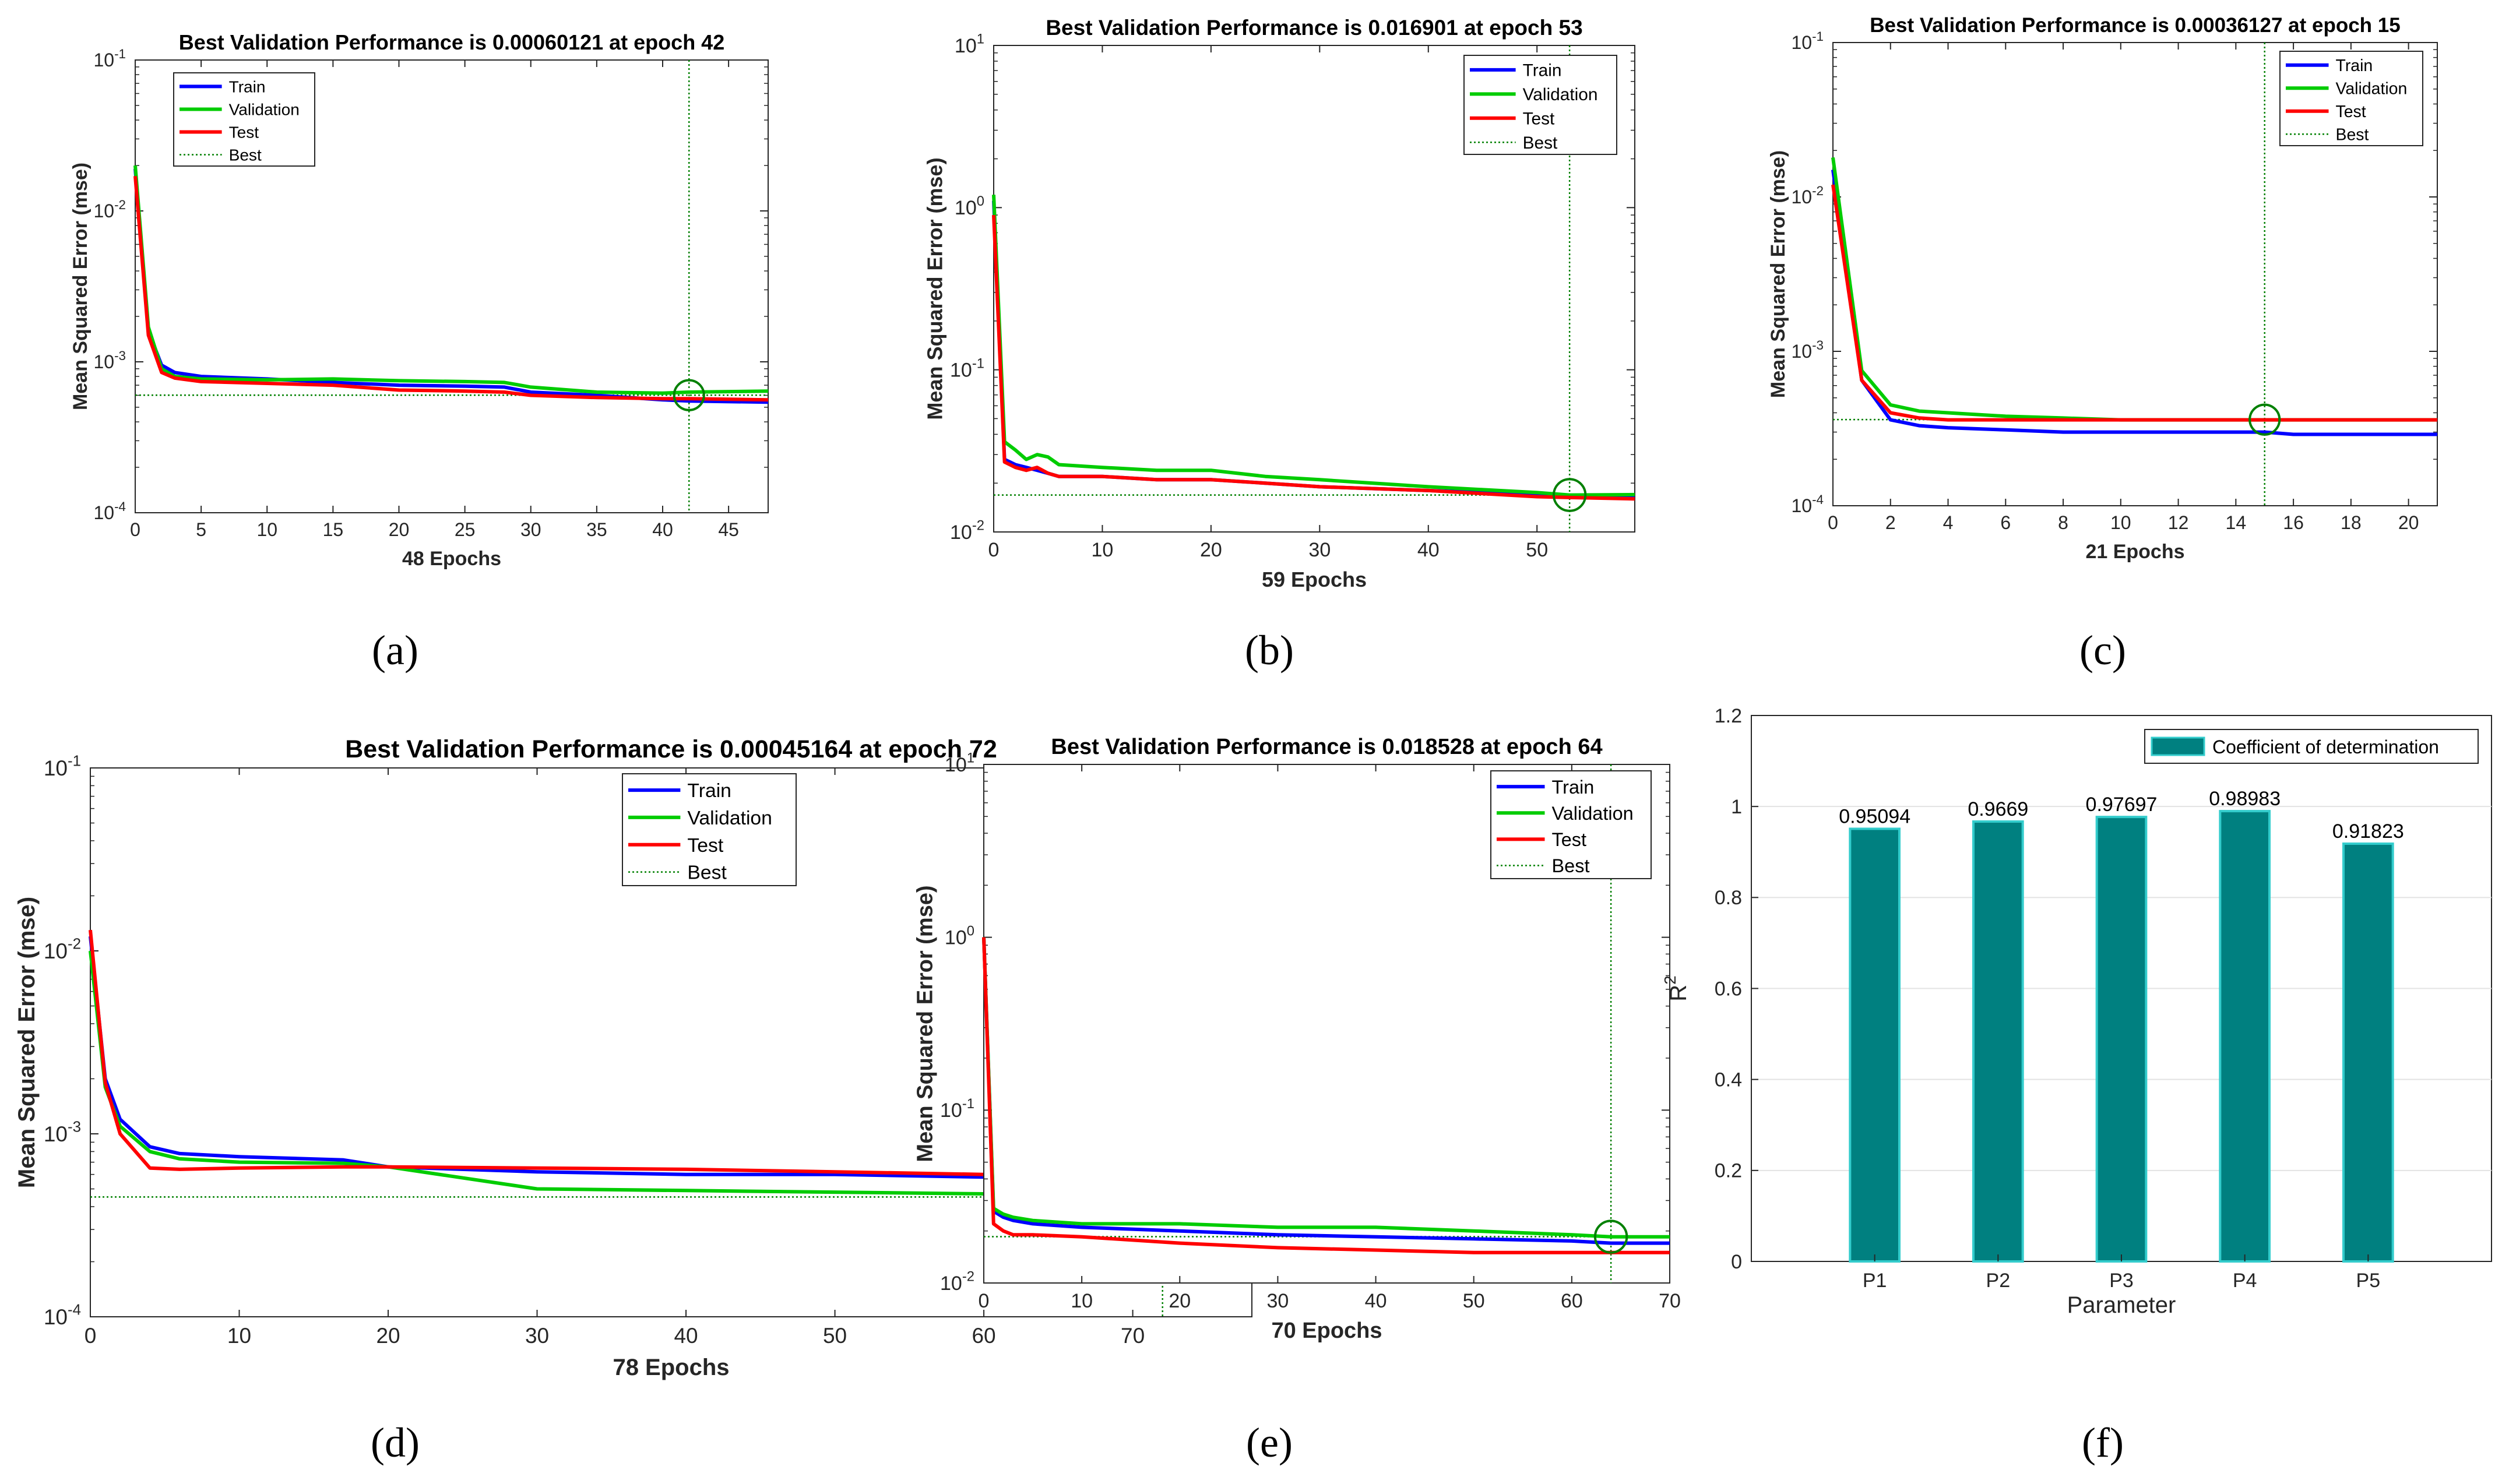  Describe the element at coordinates (1736, 807) in the screenshot. I see `y-tick-label: 1` at that location.